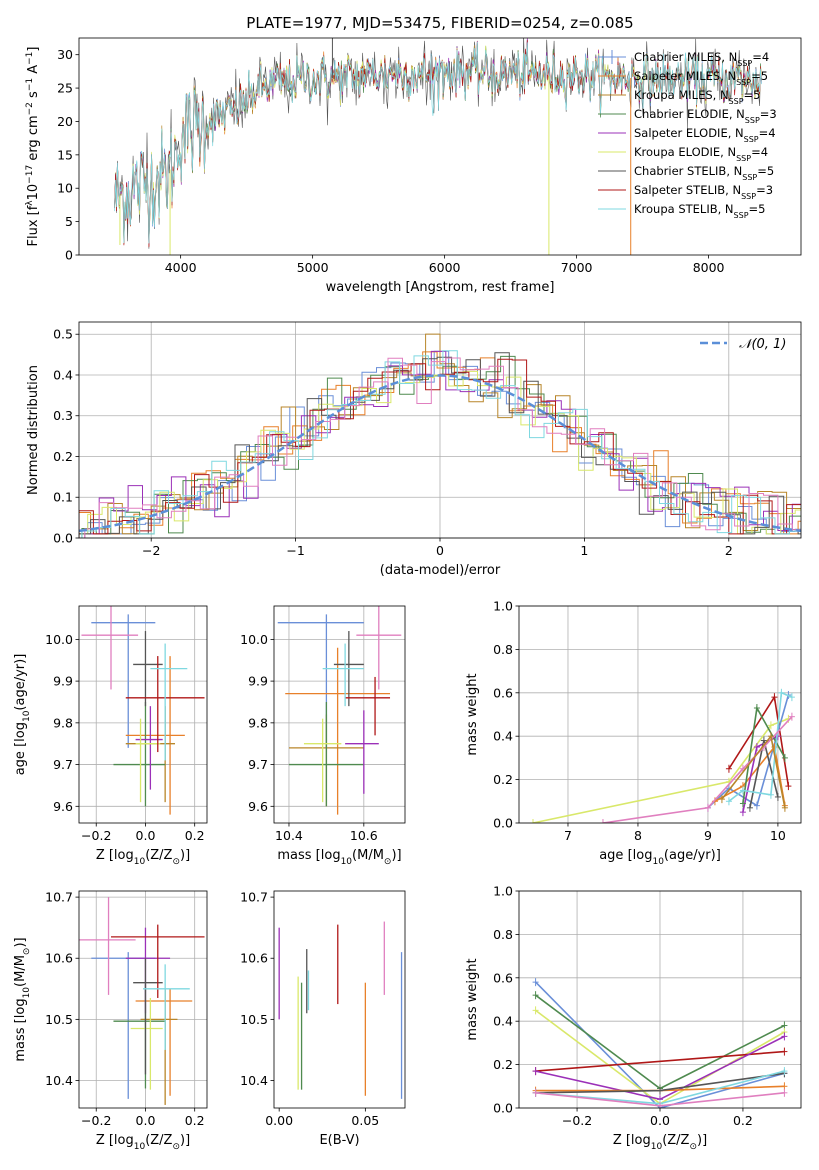 The width and height of the screenshot is (819, 1170). Describe the element at coordinates (254, 1019) in the screenshot. I see `y-tick-label: 10.5` at that location.